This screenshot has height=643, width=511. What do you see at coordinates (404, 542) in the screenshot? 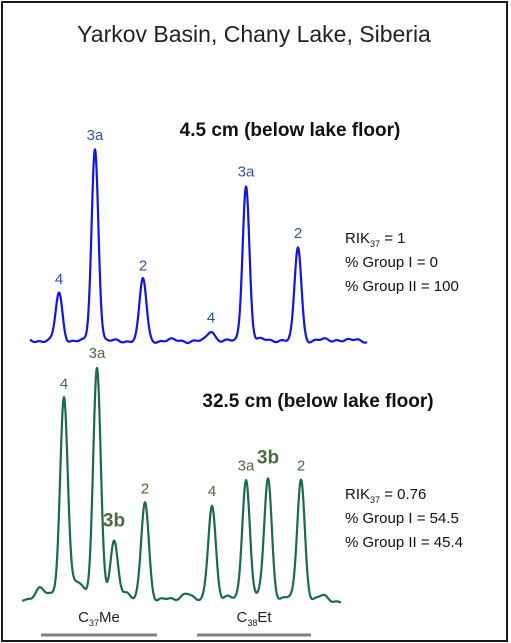
I see `bottom-group-2: % Group II = 45.4` at bounding box center [404, 542].